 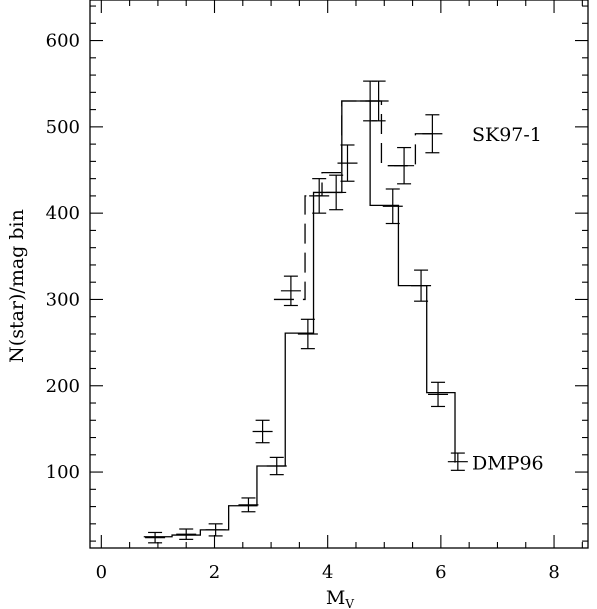 I want to click on y-tick-label: 100, so click(x=63, y=472).